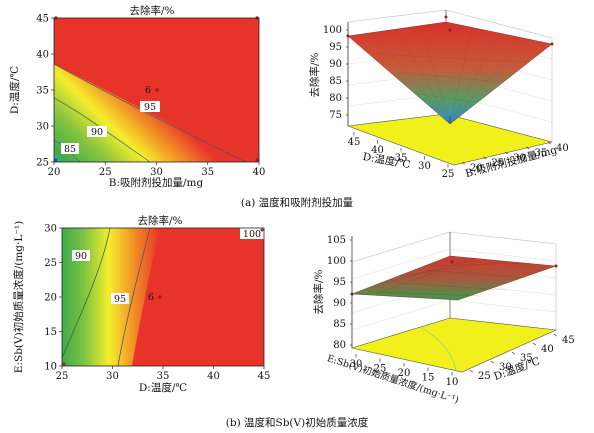 This screenshot has width=594, height=433. I want to click on surface-b-xlabel: D:温度/℃, so click(517, 368).